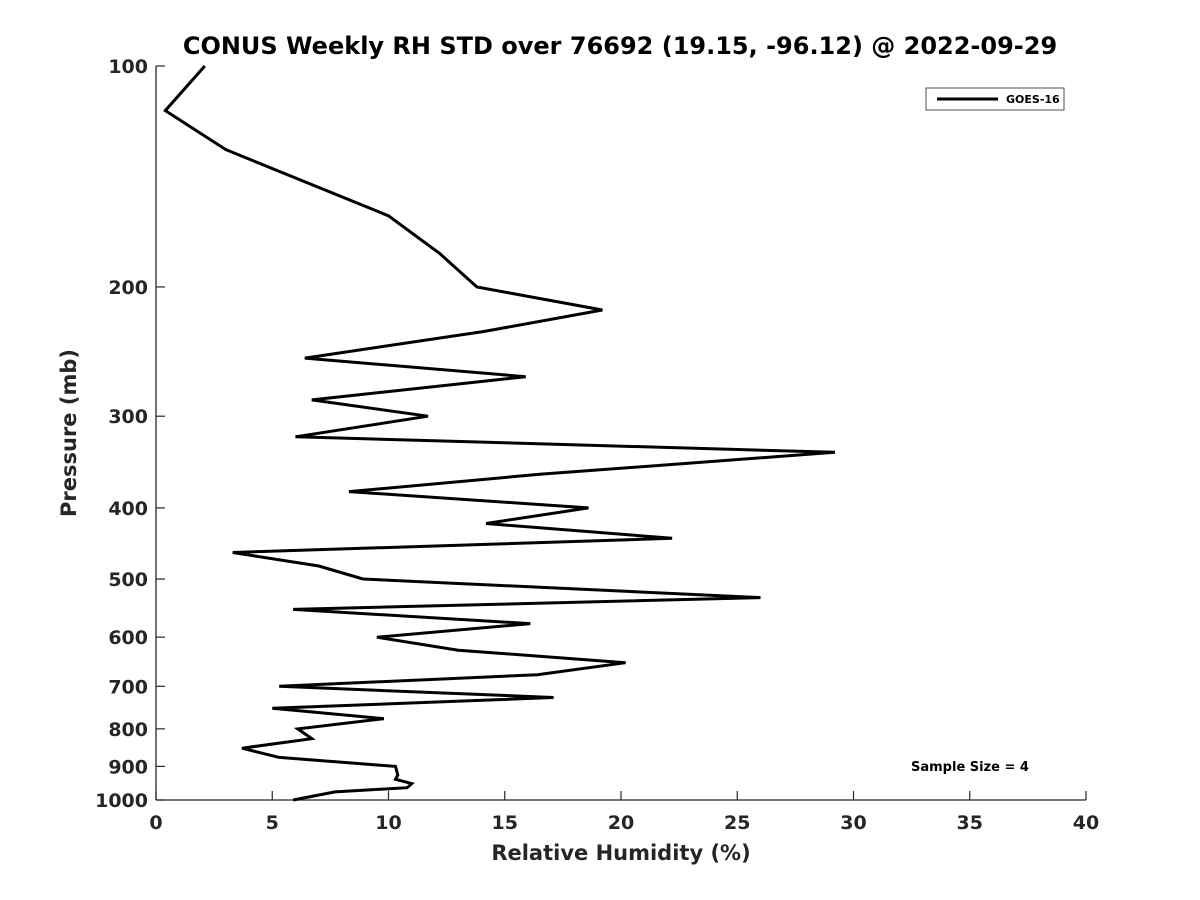 Image resolution: width=1200 pixels, height=900 pixels. Describe the element at coordinates (128, 730) in the screenshot. I see `y-tick-label: 800` at that location.